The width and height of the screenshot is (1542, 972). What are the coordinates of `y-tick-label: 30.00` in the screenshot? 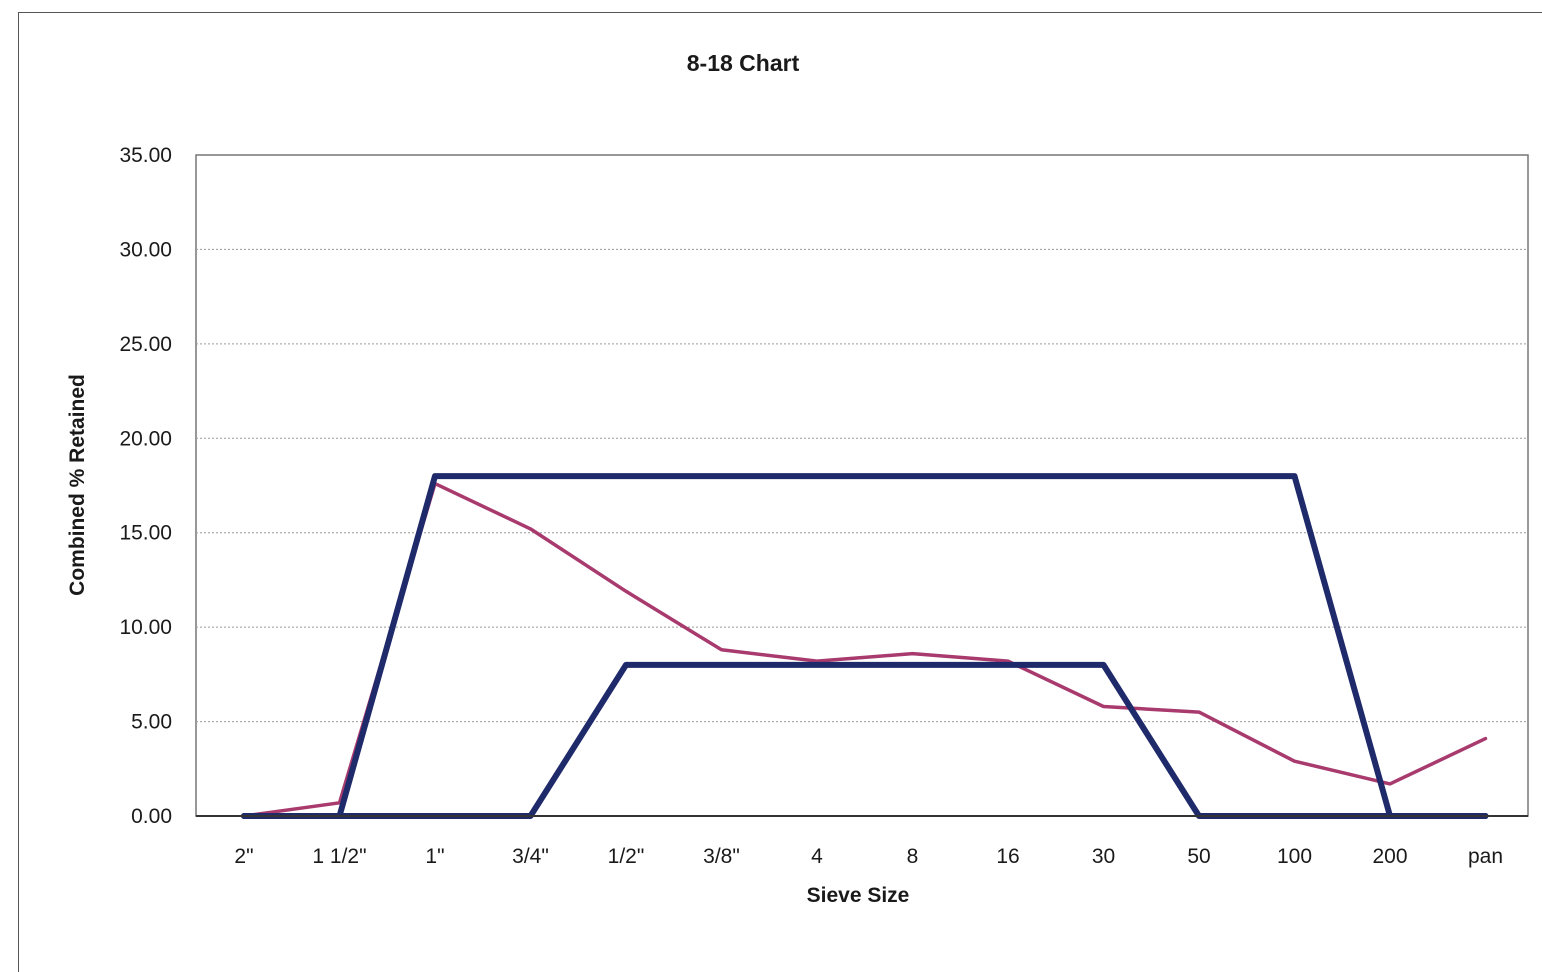 It's located at (145, 249).